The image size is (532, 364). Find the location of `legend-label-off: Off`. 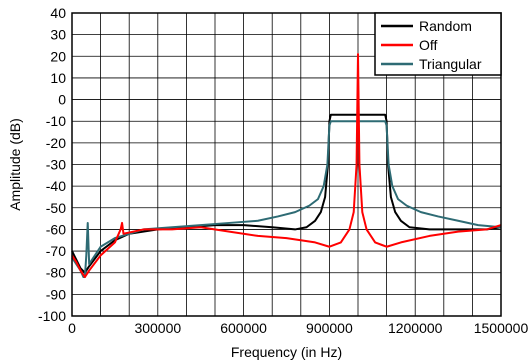

legend-label-off: Off is located at coordinates (428, 45).